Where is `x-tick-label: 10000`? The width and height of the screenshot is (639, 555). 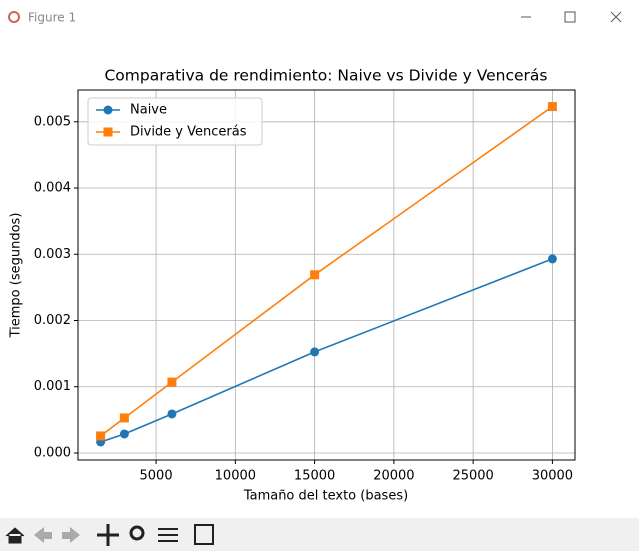
x-tick-label: 10000 is located at coordinates (235, 476).